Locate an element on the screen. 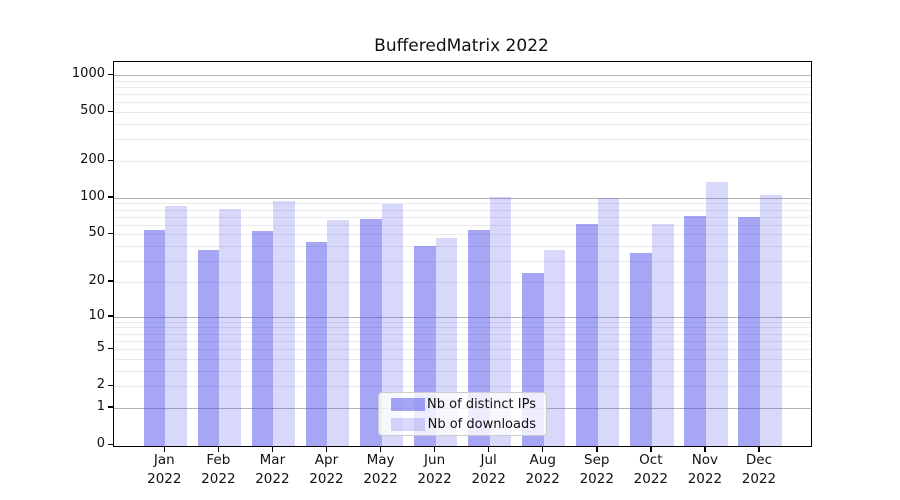  x-tick-month: Jun is located at coordinates (435, 460).